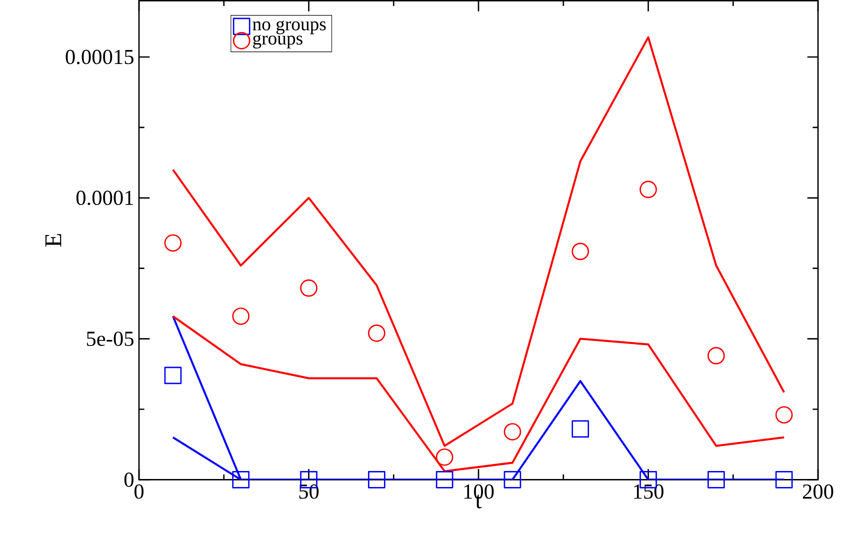 The image size is (845, 541). I want to click on y-axis-title: E, so click(53, 240).